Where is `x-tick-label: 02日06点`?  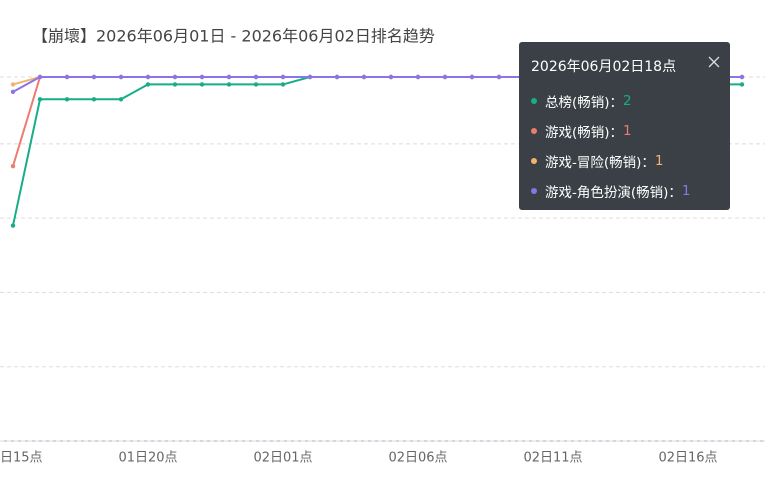
x-tick-label: 02日06点 is located at coordinates (417, 458).